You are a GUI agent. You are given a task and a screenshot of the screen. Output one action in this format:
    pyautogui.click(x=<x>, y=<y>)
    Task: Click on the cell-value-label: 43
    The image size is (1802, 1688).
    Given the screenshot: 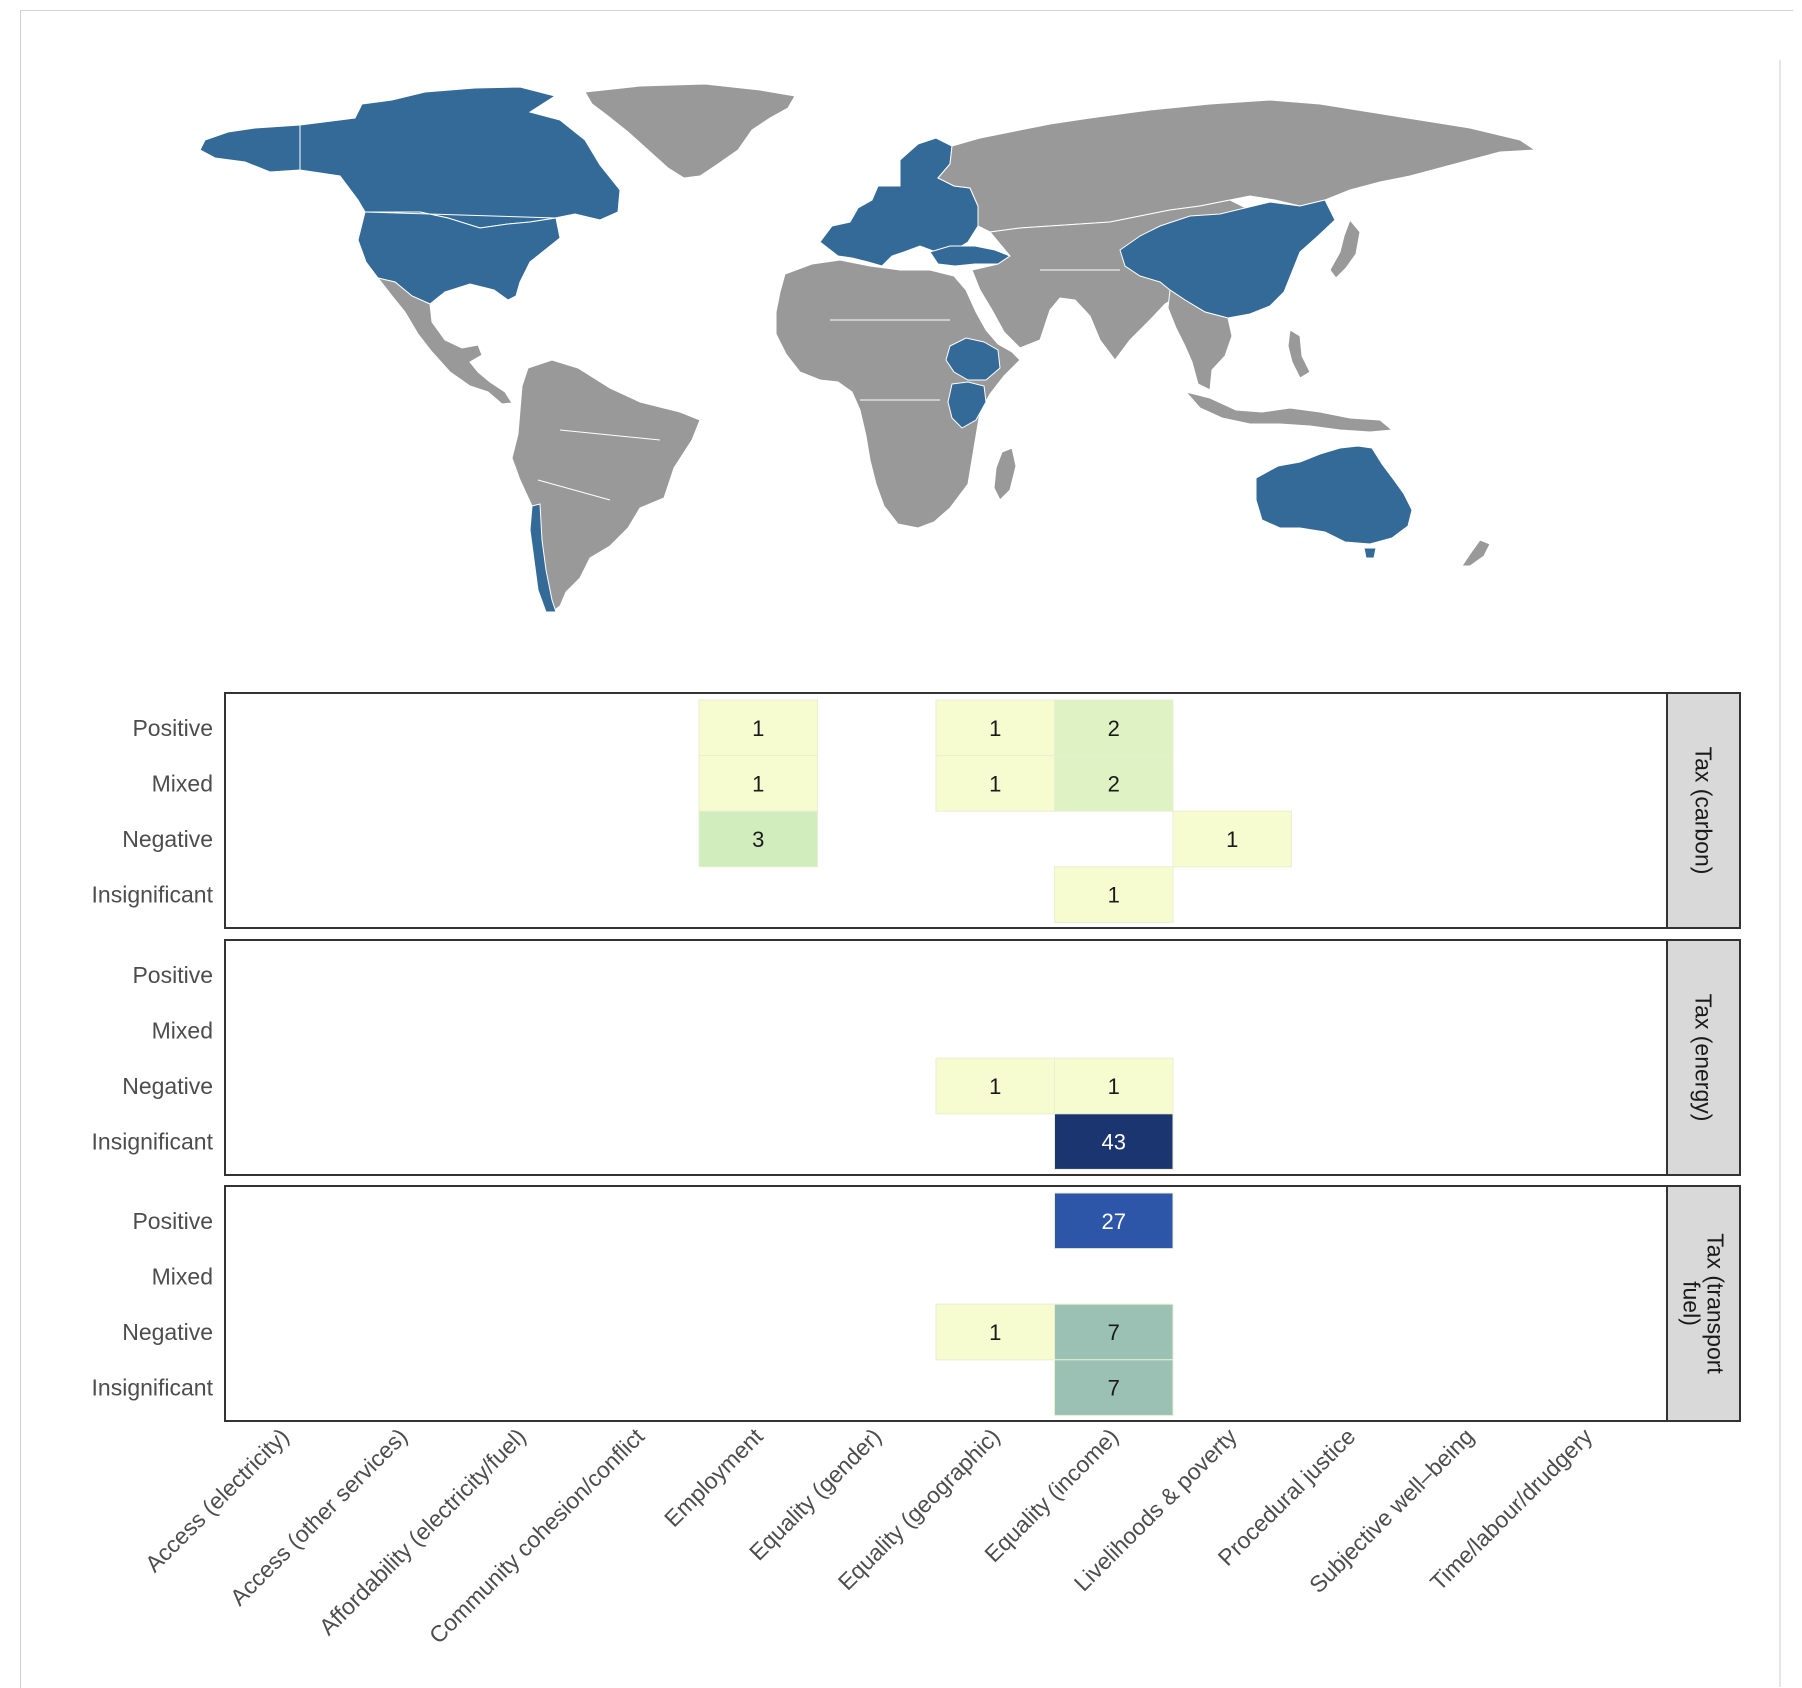 What is the action you would take?
    pyautogui.click(x=1114, y=1142)
    